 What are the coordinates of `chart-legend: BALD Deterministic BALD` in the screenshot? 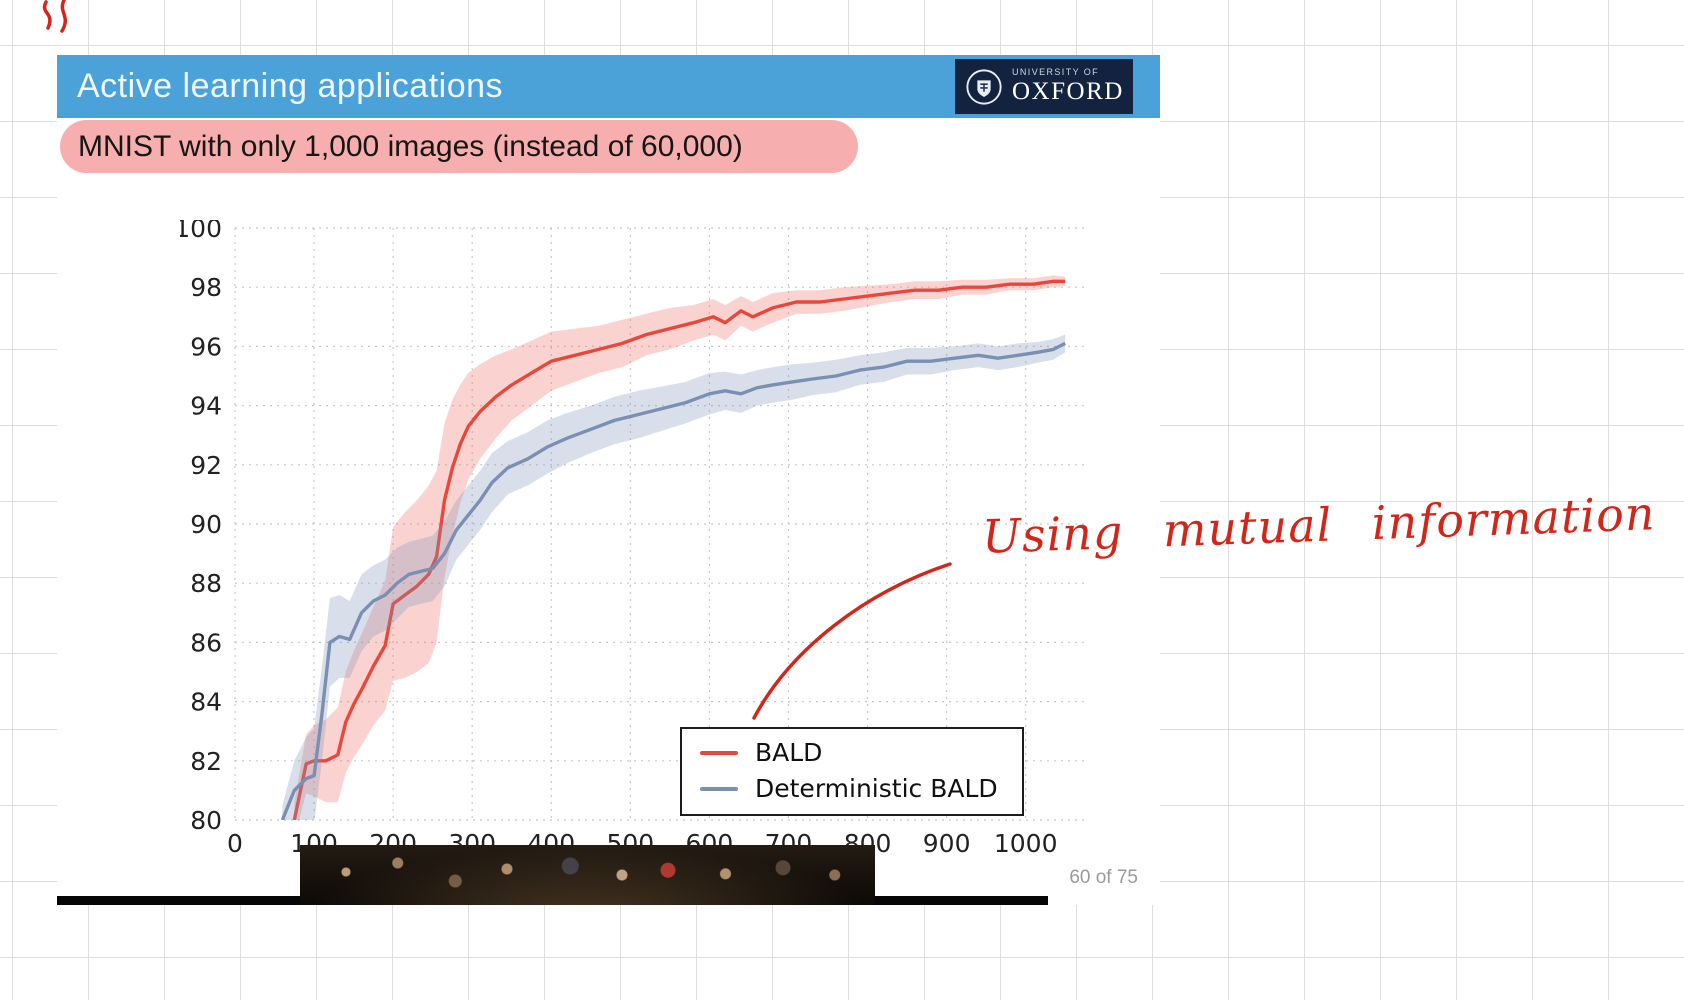 It's located at (852, 771).